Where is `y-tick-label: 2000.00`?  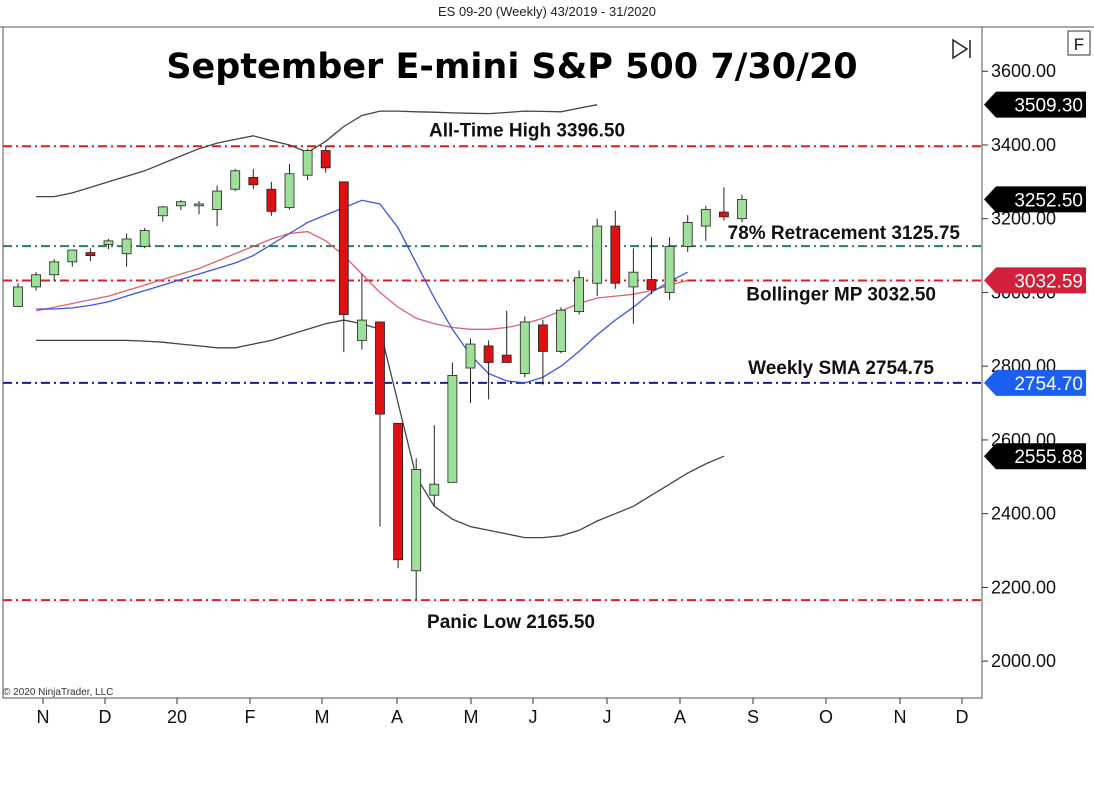 y-tick-label: 2000.00 is located at coordinates (1023, 661).